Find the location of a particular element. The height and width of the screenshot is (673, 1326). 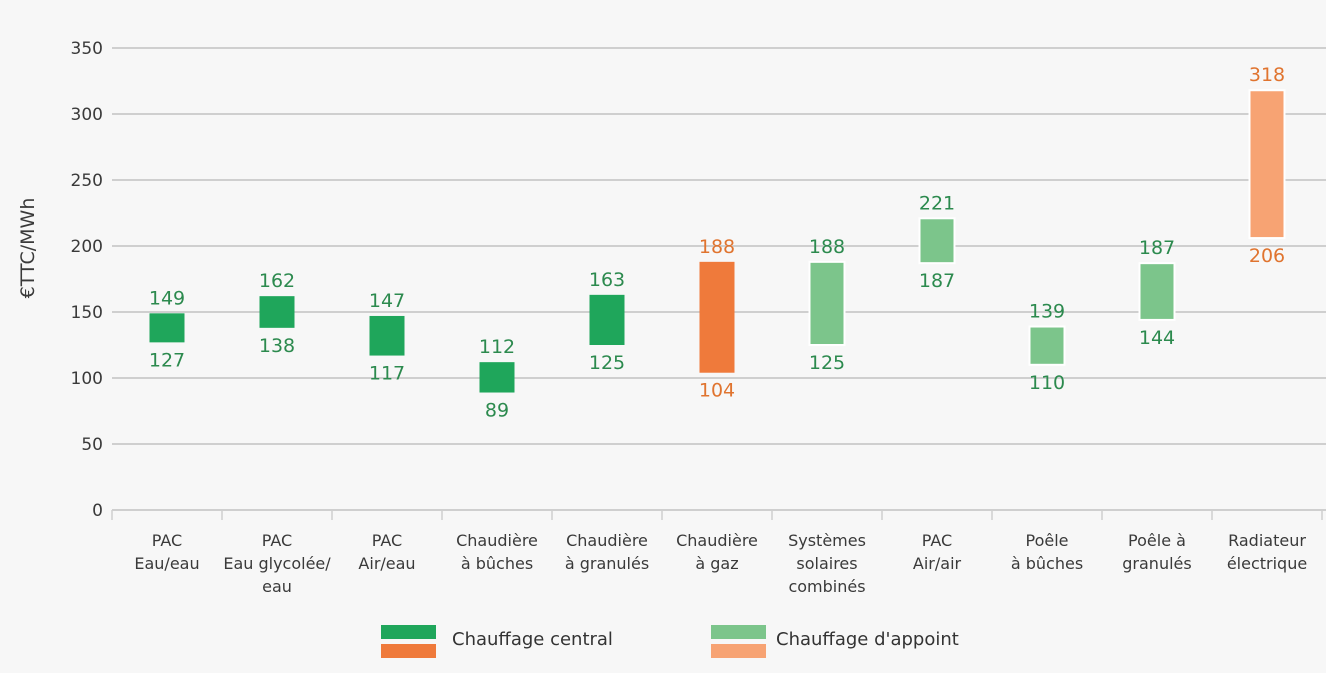

y-tick-label: 250 is located at coordinates (87, 181).